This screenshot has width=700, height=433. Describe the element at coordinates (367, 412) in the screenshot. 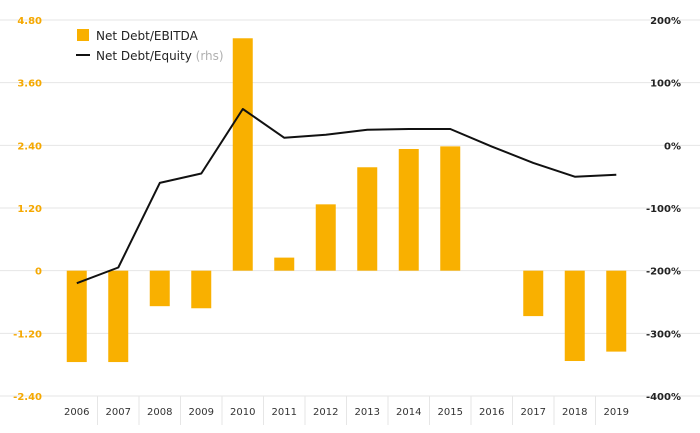

I see `x-tick-label: 2013` at that location.